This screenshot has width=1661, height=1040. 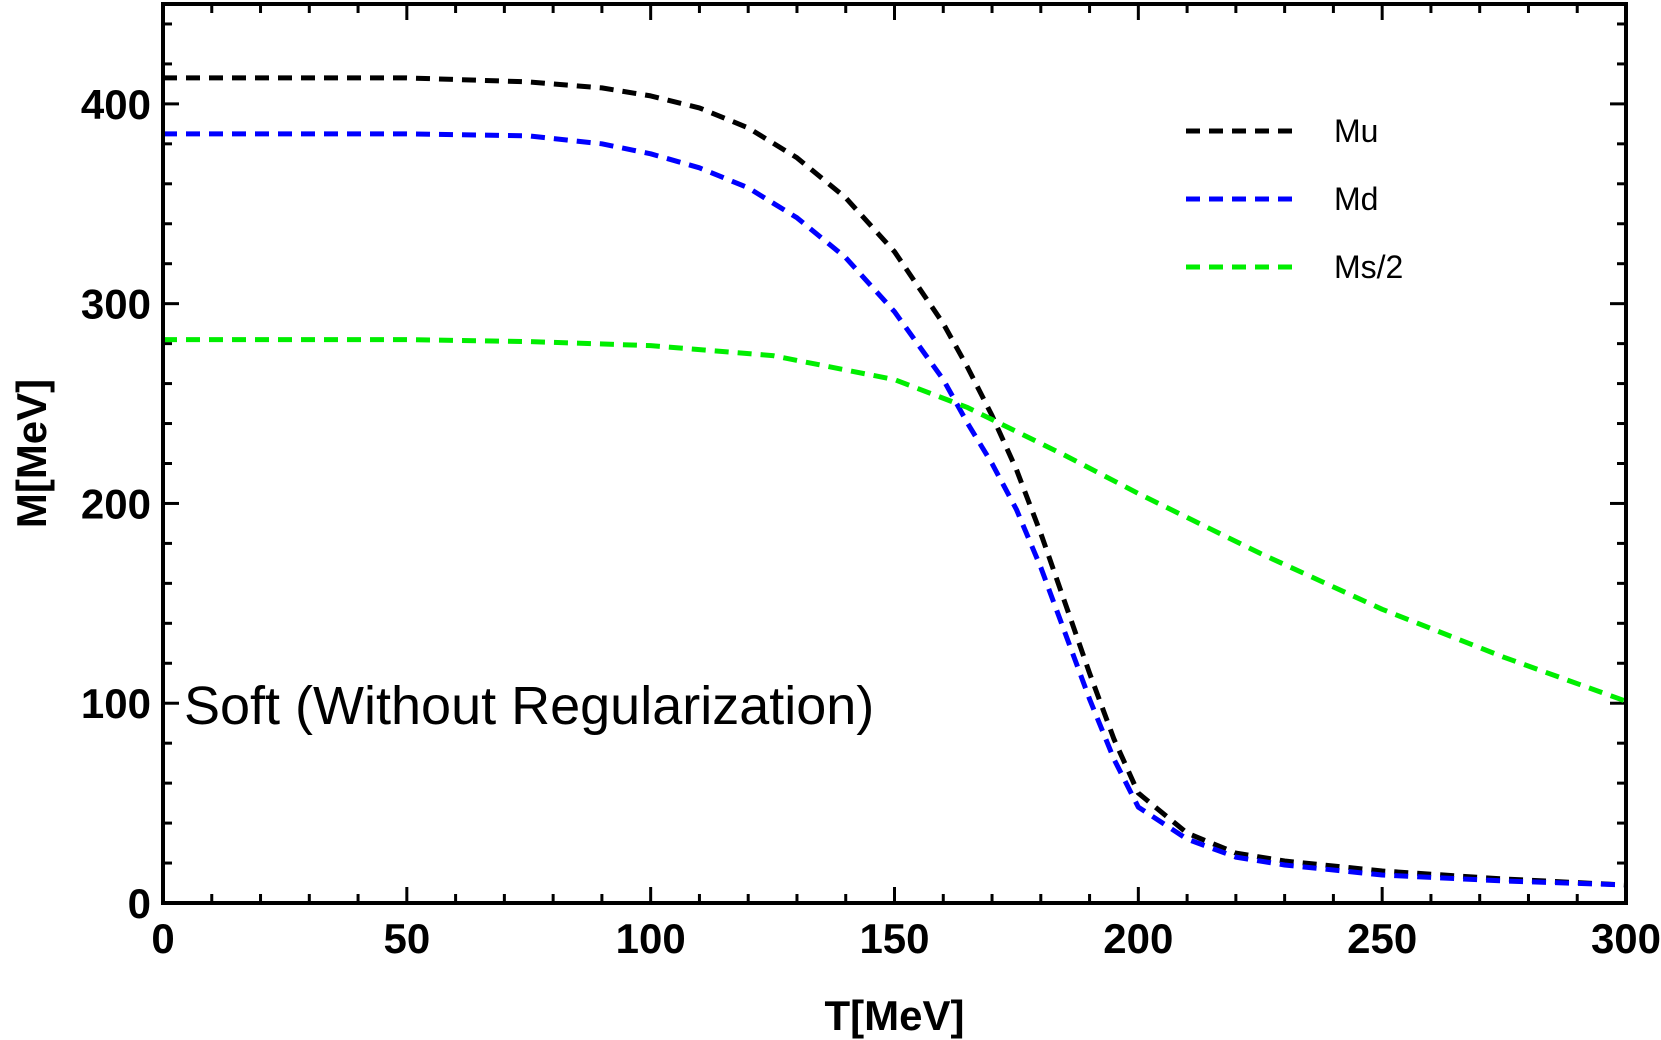 What do you see at coordinates (116, 104) in the screenshot?
I see `y-tick-label: 400` at bounding box center [116, 104].